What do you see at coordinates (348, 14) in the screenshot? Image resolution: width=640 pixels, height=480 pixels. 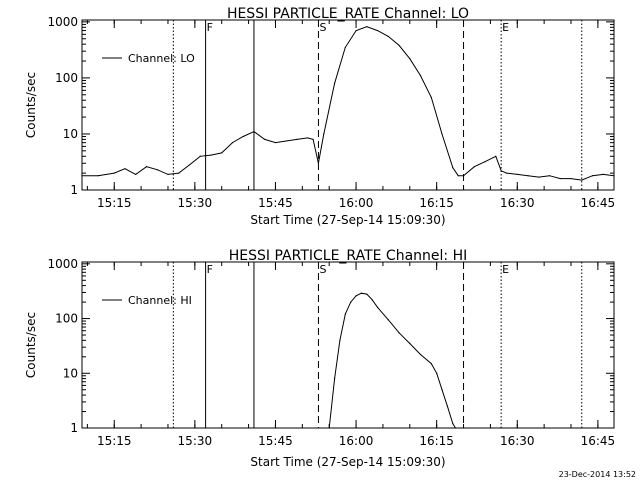 I see `chart-title: HESSI PARTICLE_RATE Channel: LO` at bounding box center [348, 14].